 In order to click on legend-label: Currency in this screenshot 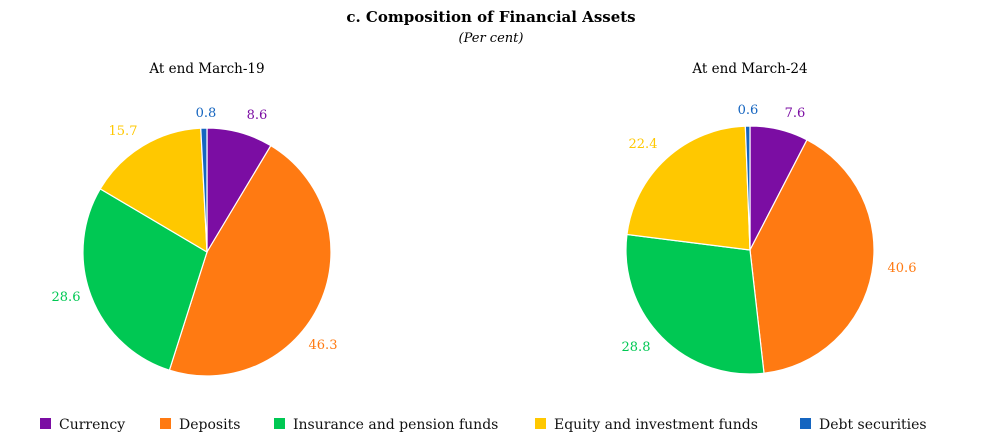, I will do `click(92, 425)`.